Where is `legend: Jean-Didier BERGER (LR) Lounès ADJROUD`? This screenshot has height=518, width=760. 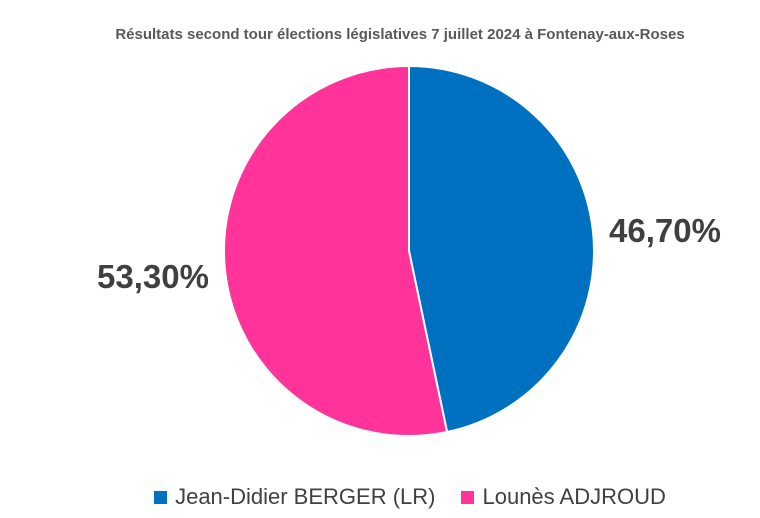 legend: Jean-Didier BERGER (LR) Lounès ADJROUD is located at coordinates (380, 497).